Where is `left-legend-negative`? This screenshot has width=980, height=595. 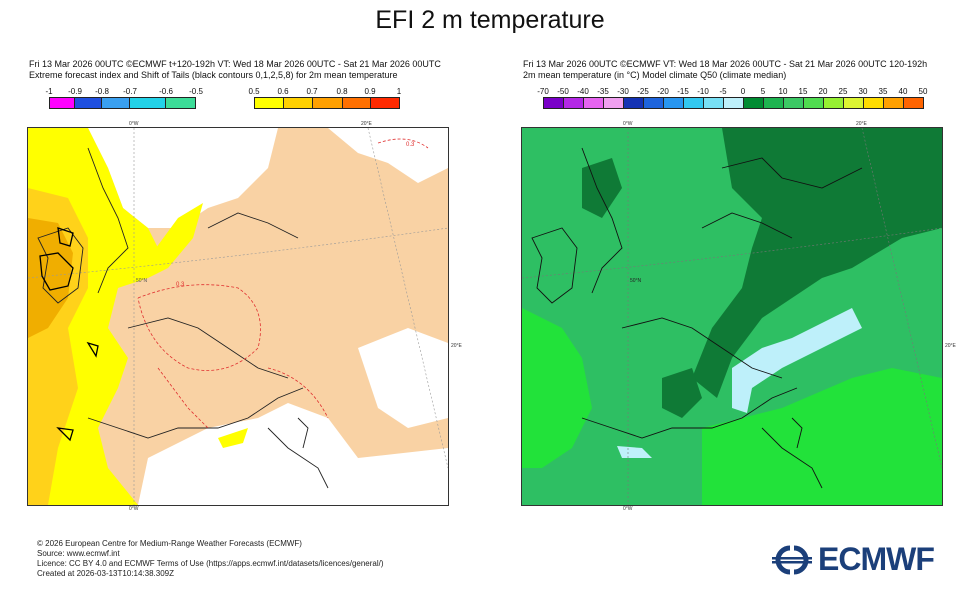 left-legend-negative is located at coordinates (123, 104).